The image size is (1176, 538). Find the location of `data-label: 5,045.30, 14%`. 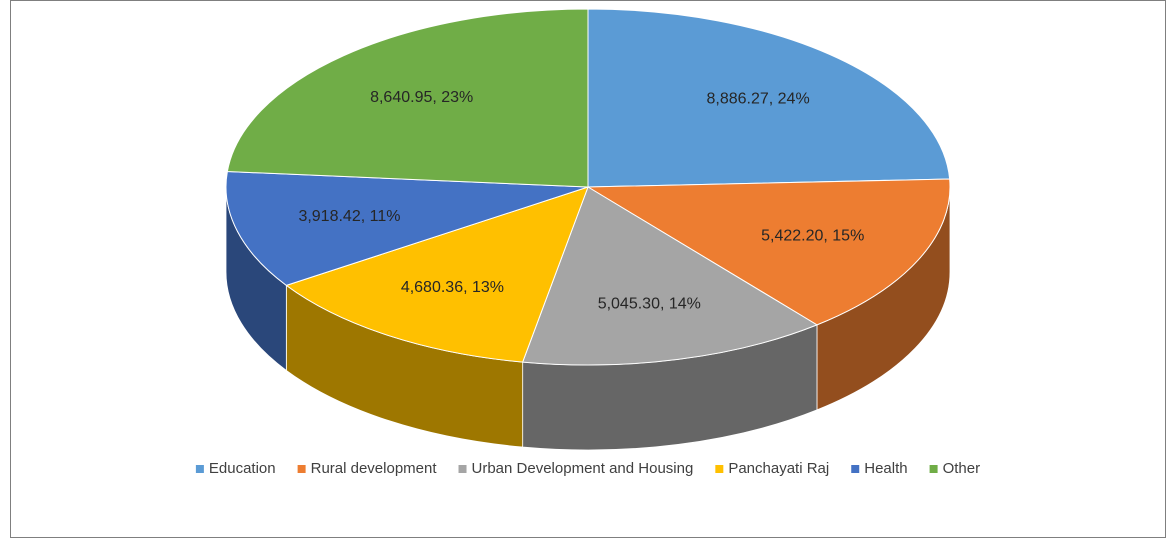

data-label: 5,045.30, 14% is located at coordinates (649, 303).